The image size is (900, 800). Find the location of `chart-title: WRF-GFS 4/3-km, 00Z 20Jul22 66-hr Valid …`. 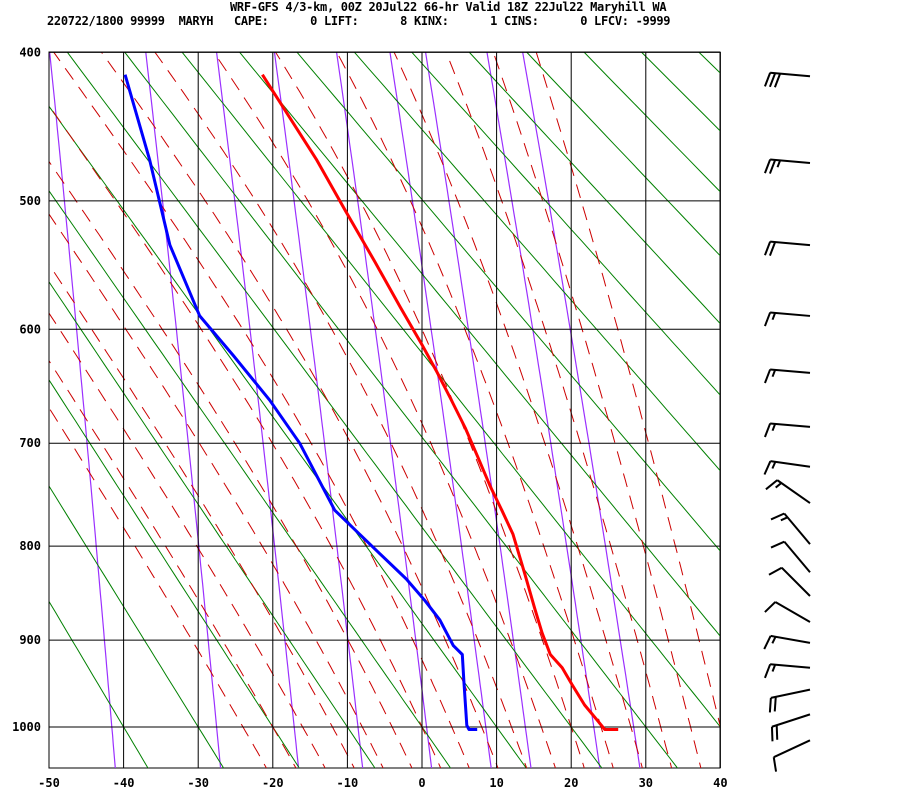

chart-title: WRF-GFS 4/3-km, 00Z 20Jul22 66-hr Valid … is located at coordinates (448, 7).